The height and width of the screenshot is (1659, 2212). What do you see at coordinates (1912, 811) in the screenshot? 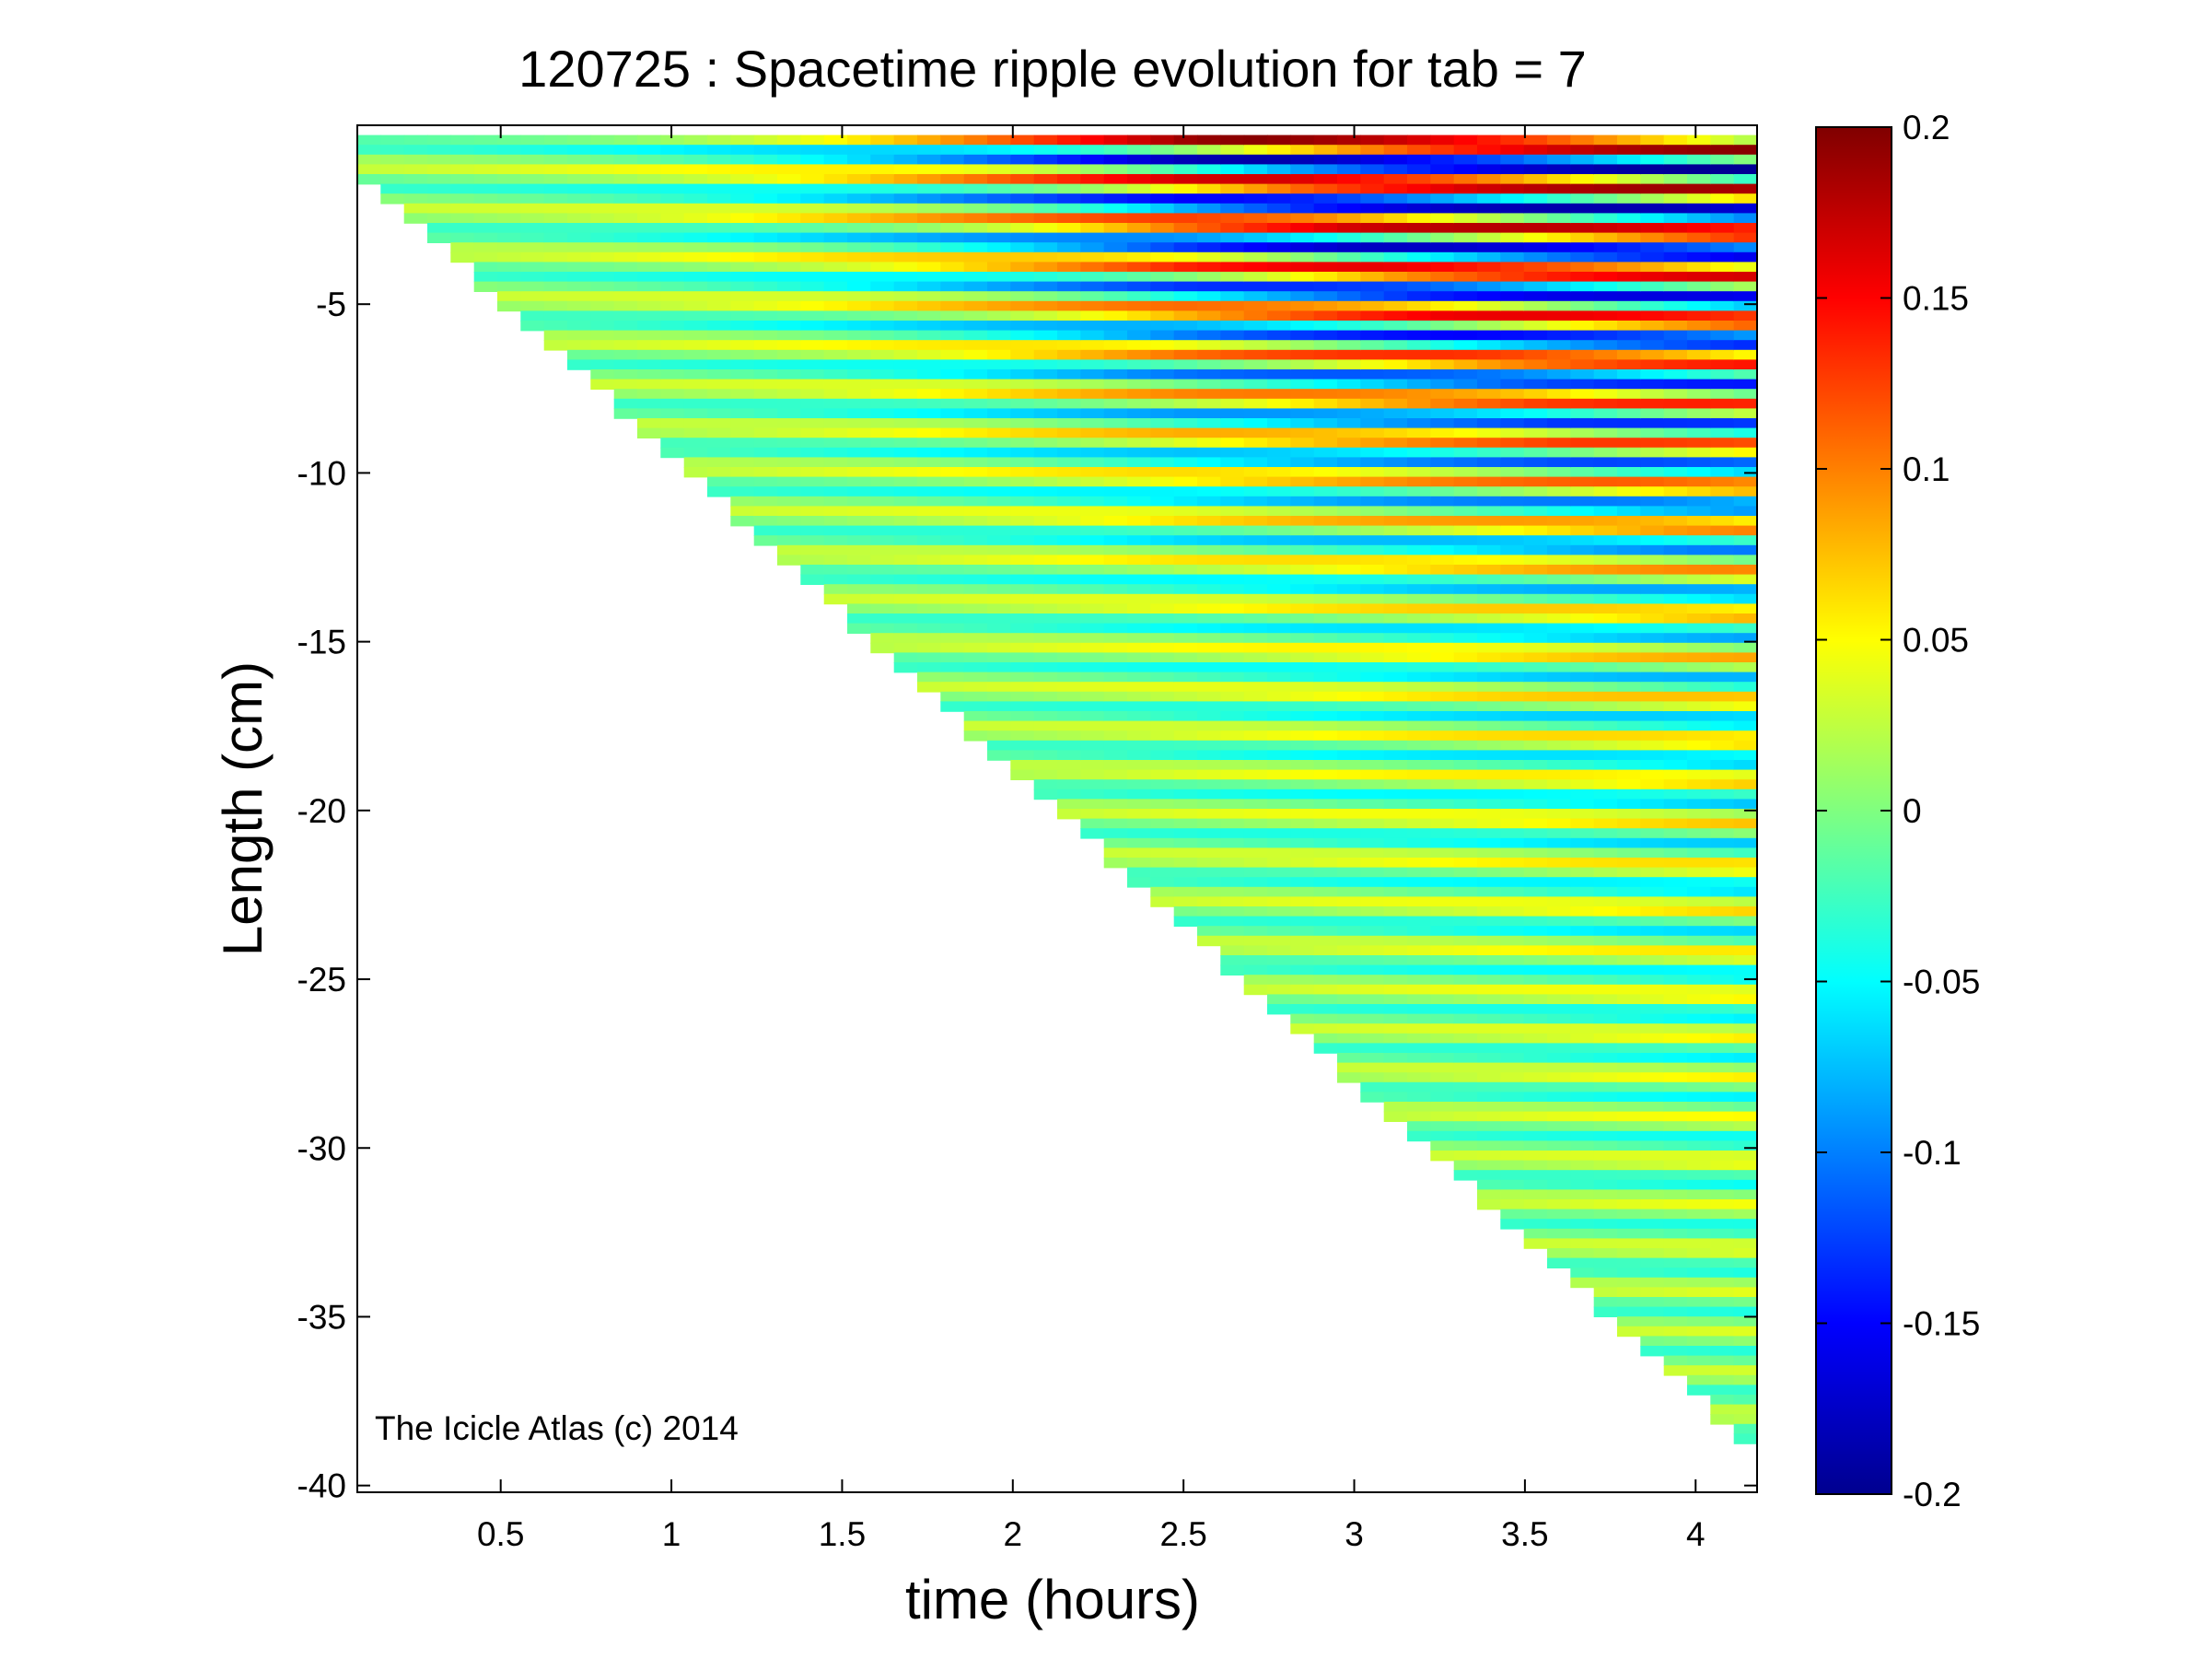
I see `colorbar-tick-label: 0` at bounding box center [1912, 811].